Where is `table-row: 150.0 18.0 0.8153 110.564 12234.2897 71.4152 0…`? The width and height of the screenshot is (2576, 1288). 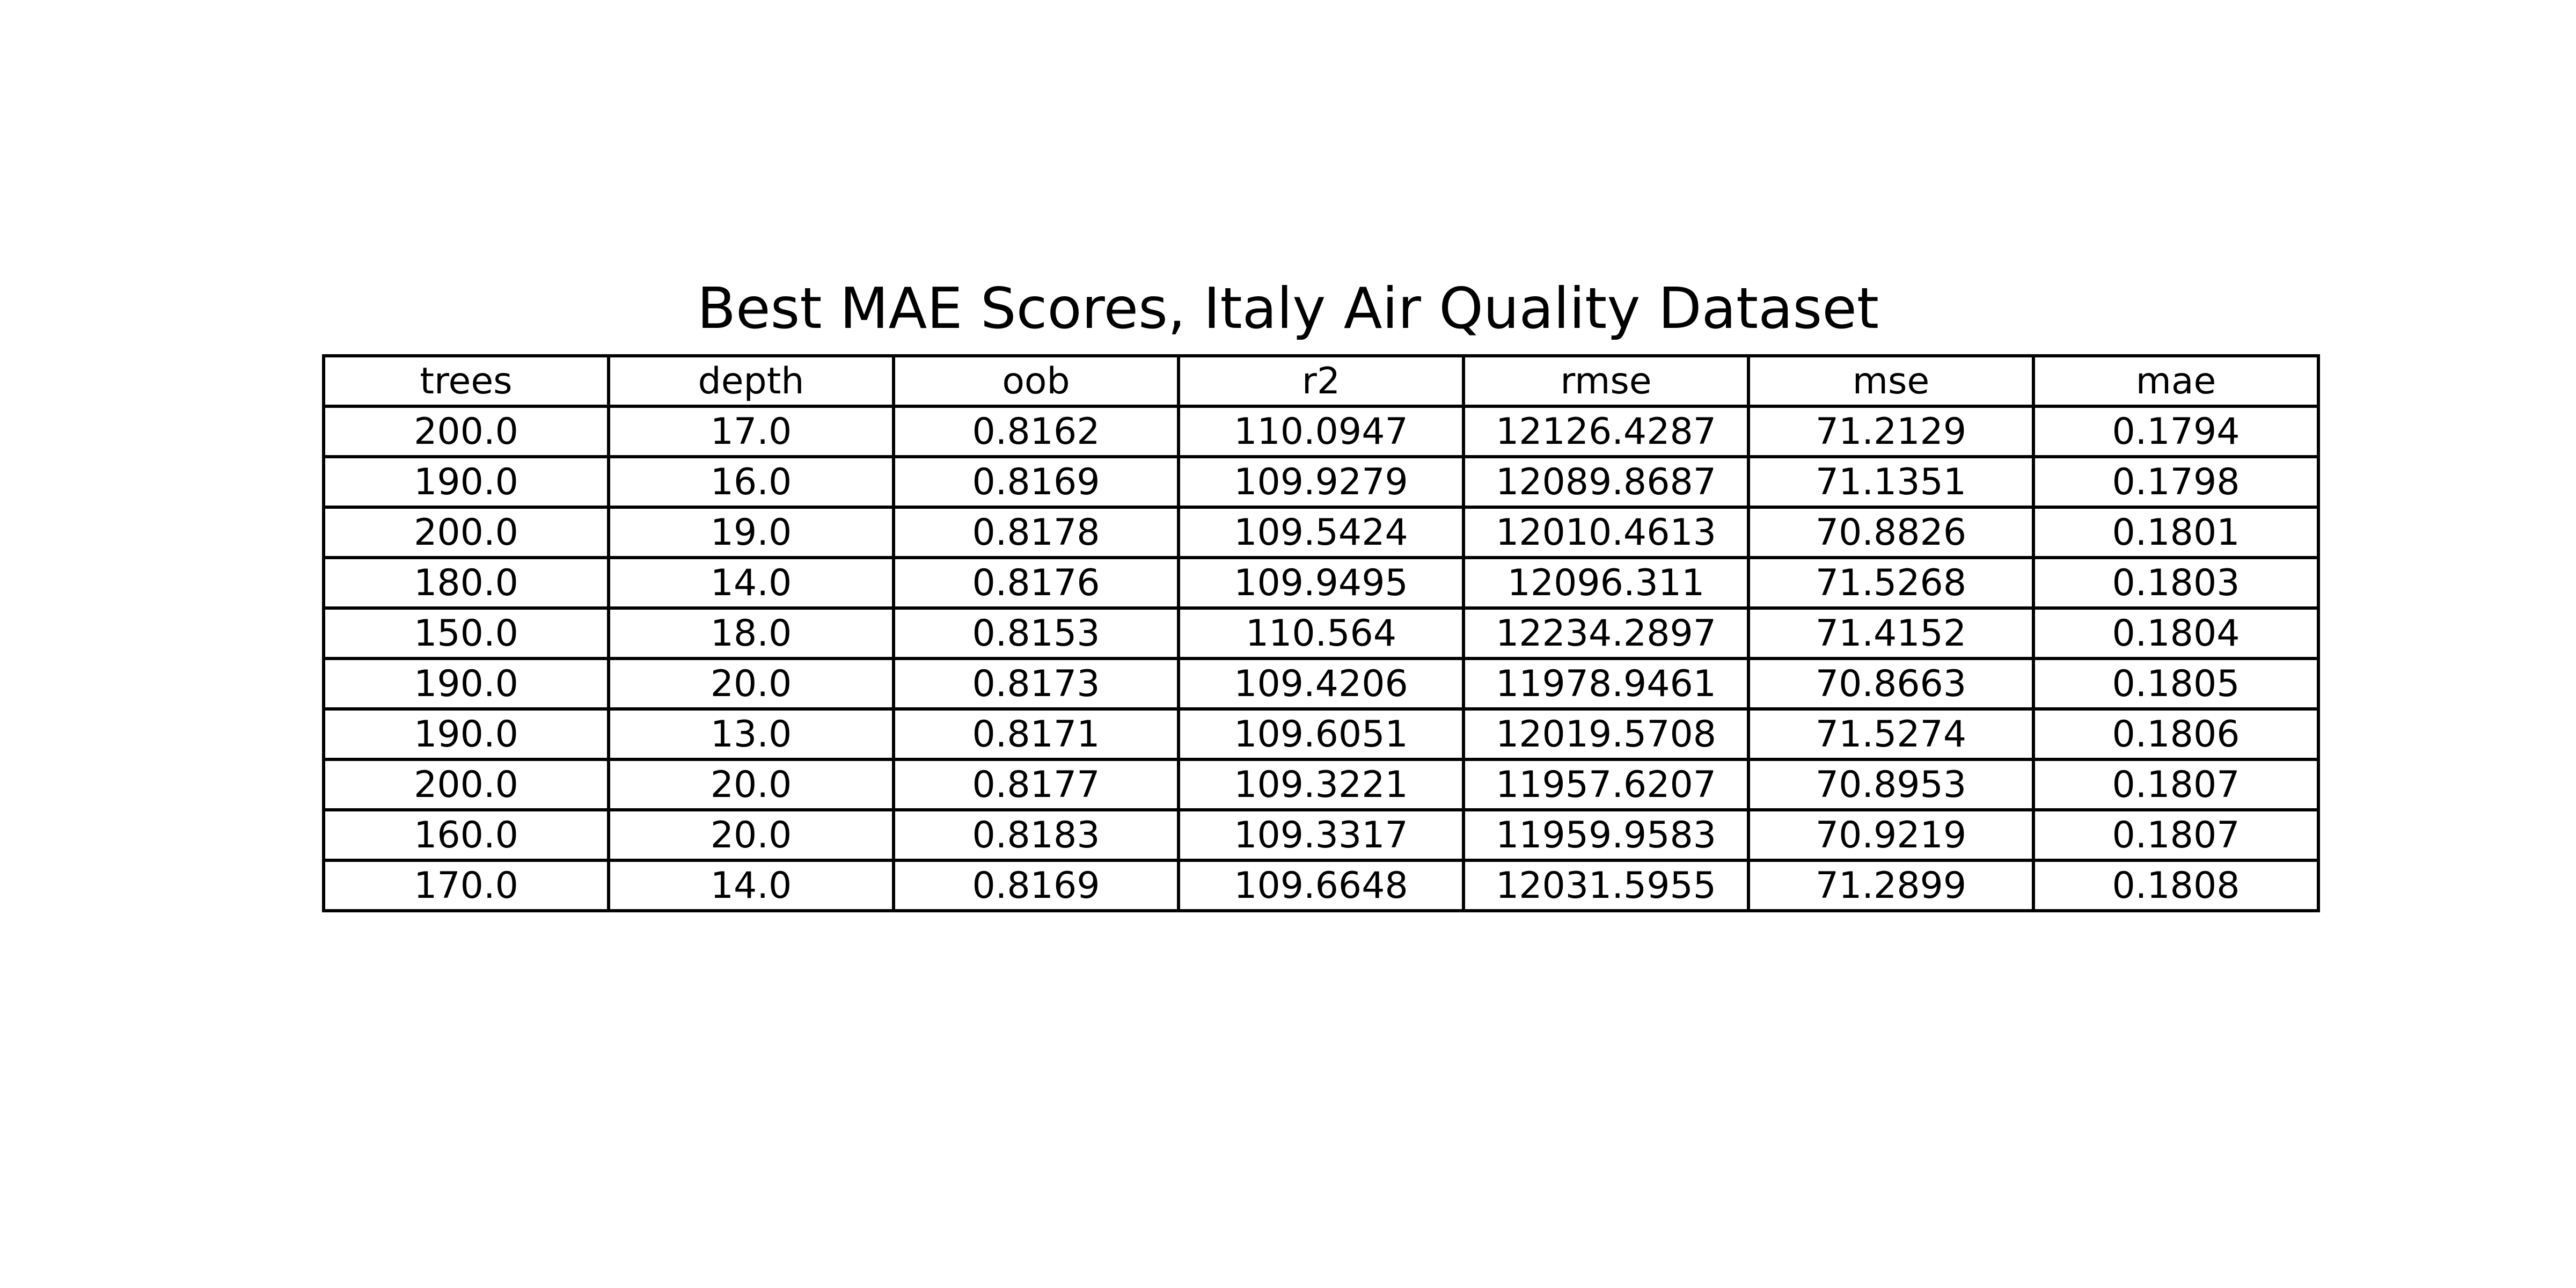
table-row: 150.0 18.0 0.8153 110.564 12234.2897 71.4152 0… is located at coordinates (1321, 633).